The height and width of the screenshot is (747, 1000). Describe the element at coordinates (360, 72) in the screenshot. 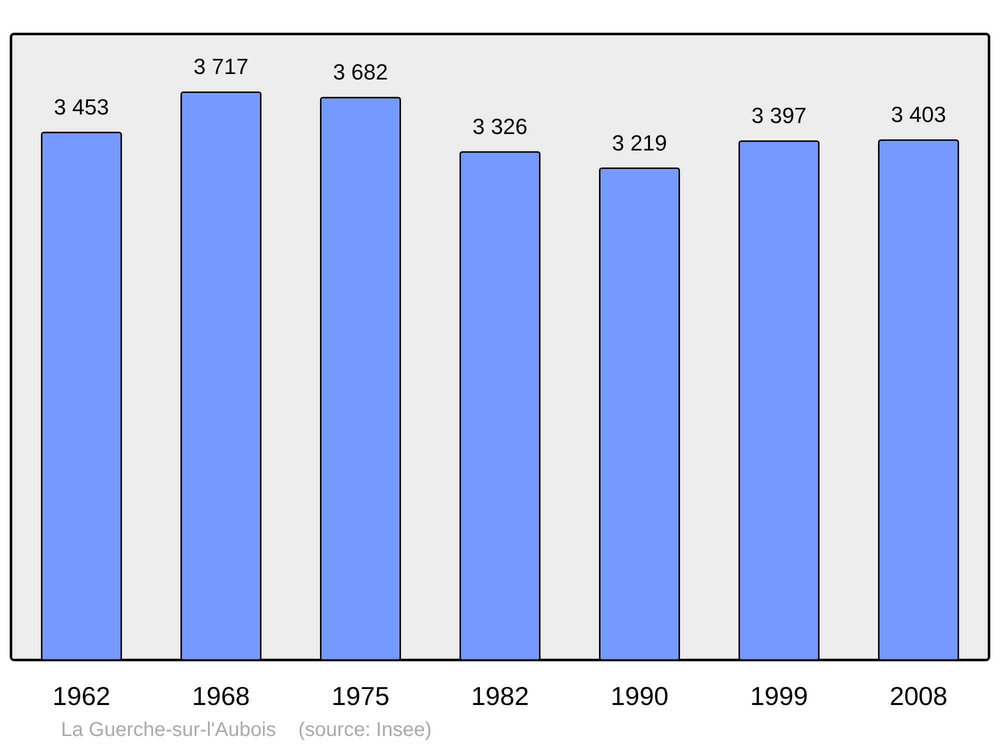

I see `data-label: 3 682` at that location.